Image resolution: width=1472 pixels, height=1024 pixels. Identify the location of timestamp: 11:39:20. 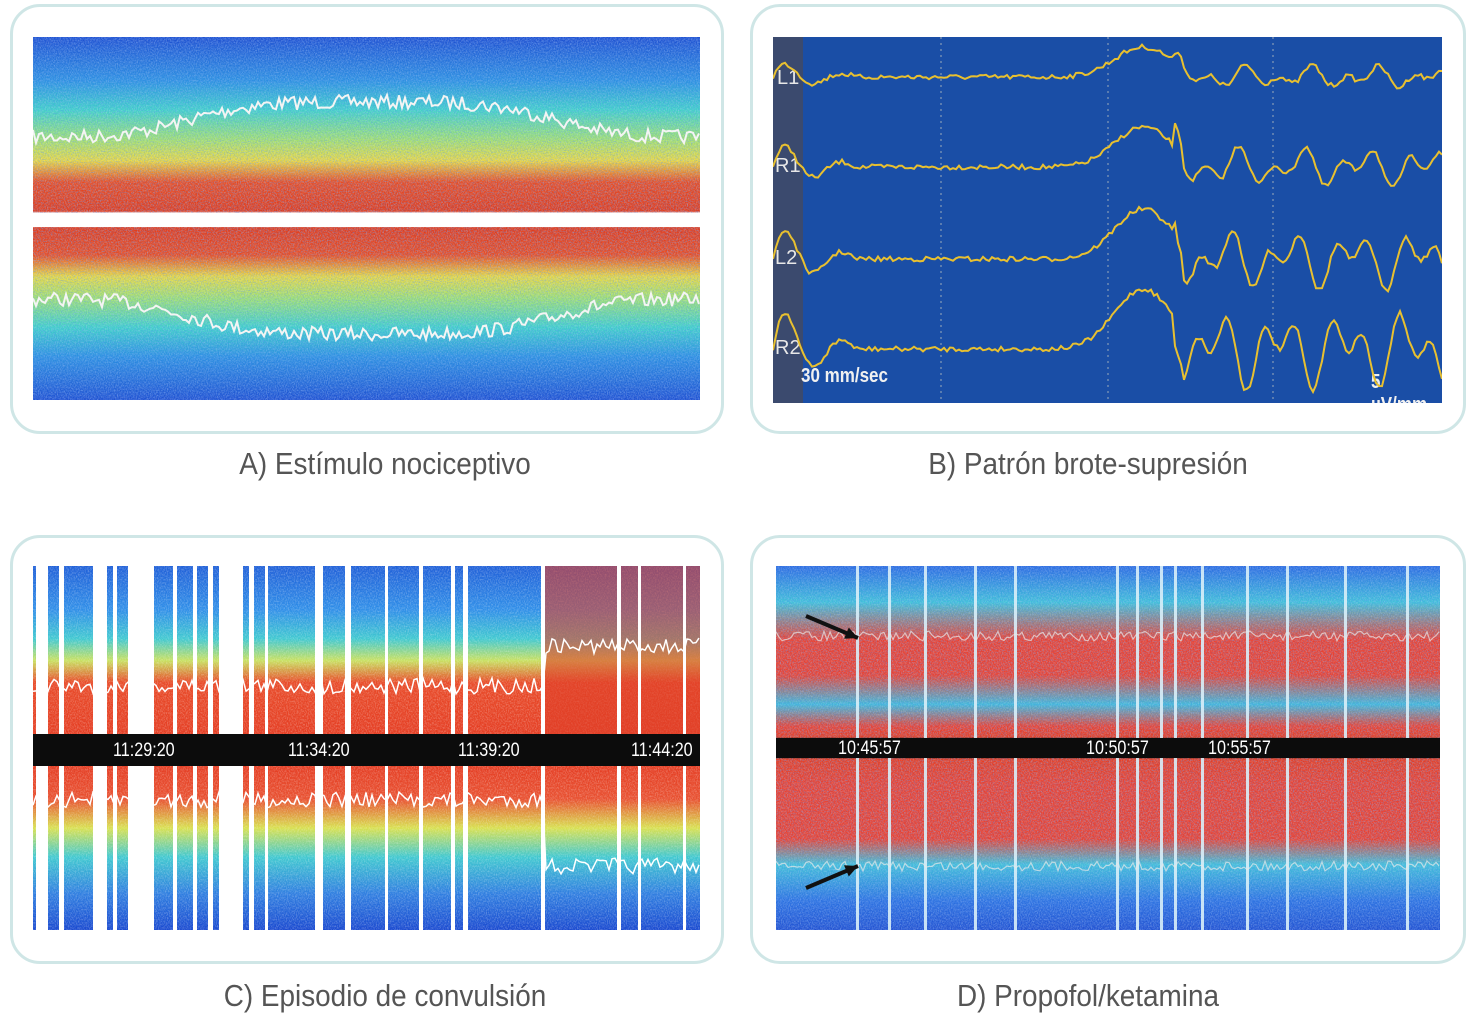
(489, 750).